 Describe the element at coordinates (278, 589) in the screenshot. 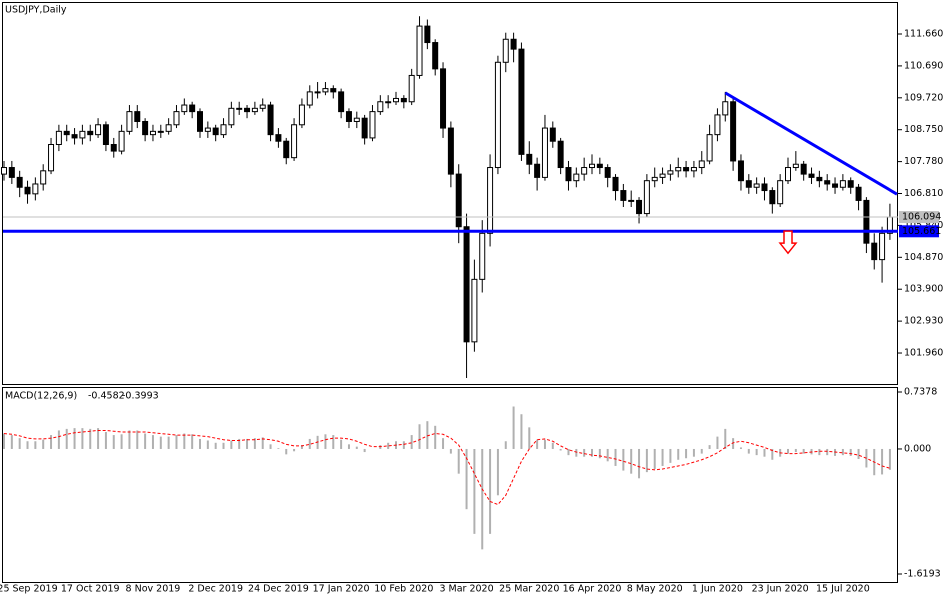

I see `x-tick-label: 24 Dec 2019` at that location.